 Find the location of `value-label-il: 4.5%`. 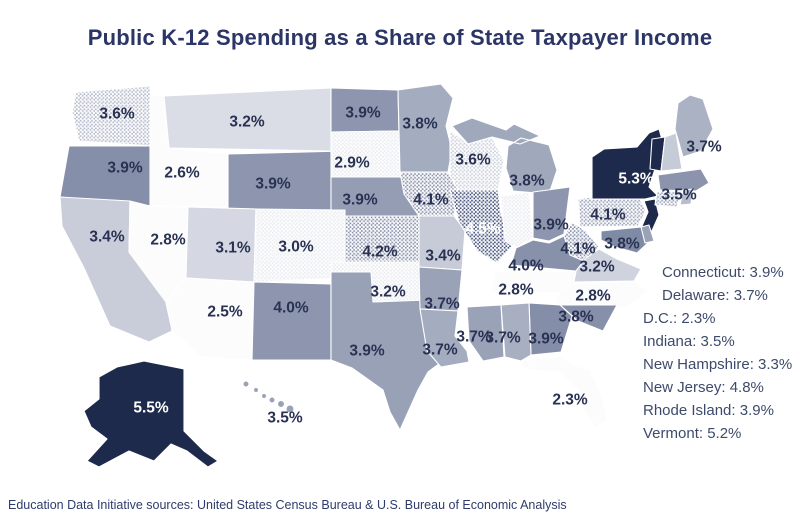

value-label-il: 4.5% is located at coordinates (483, 229).